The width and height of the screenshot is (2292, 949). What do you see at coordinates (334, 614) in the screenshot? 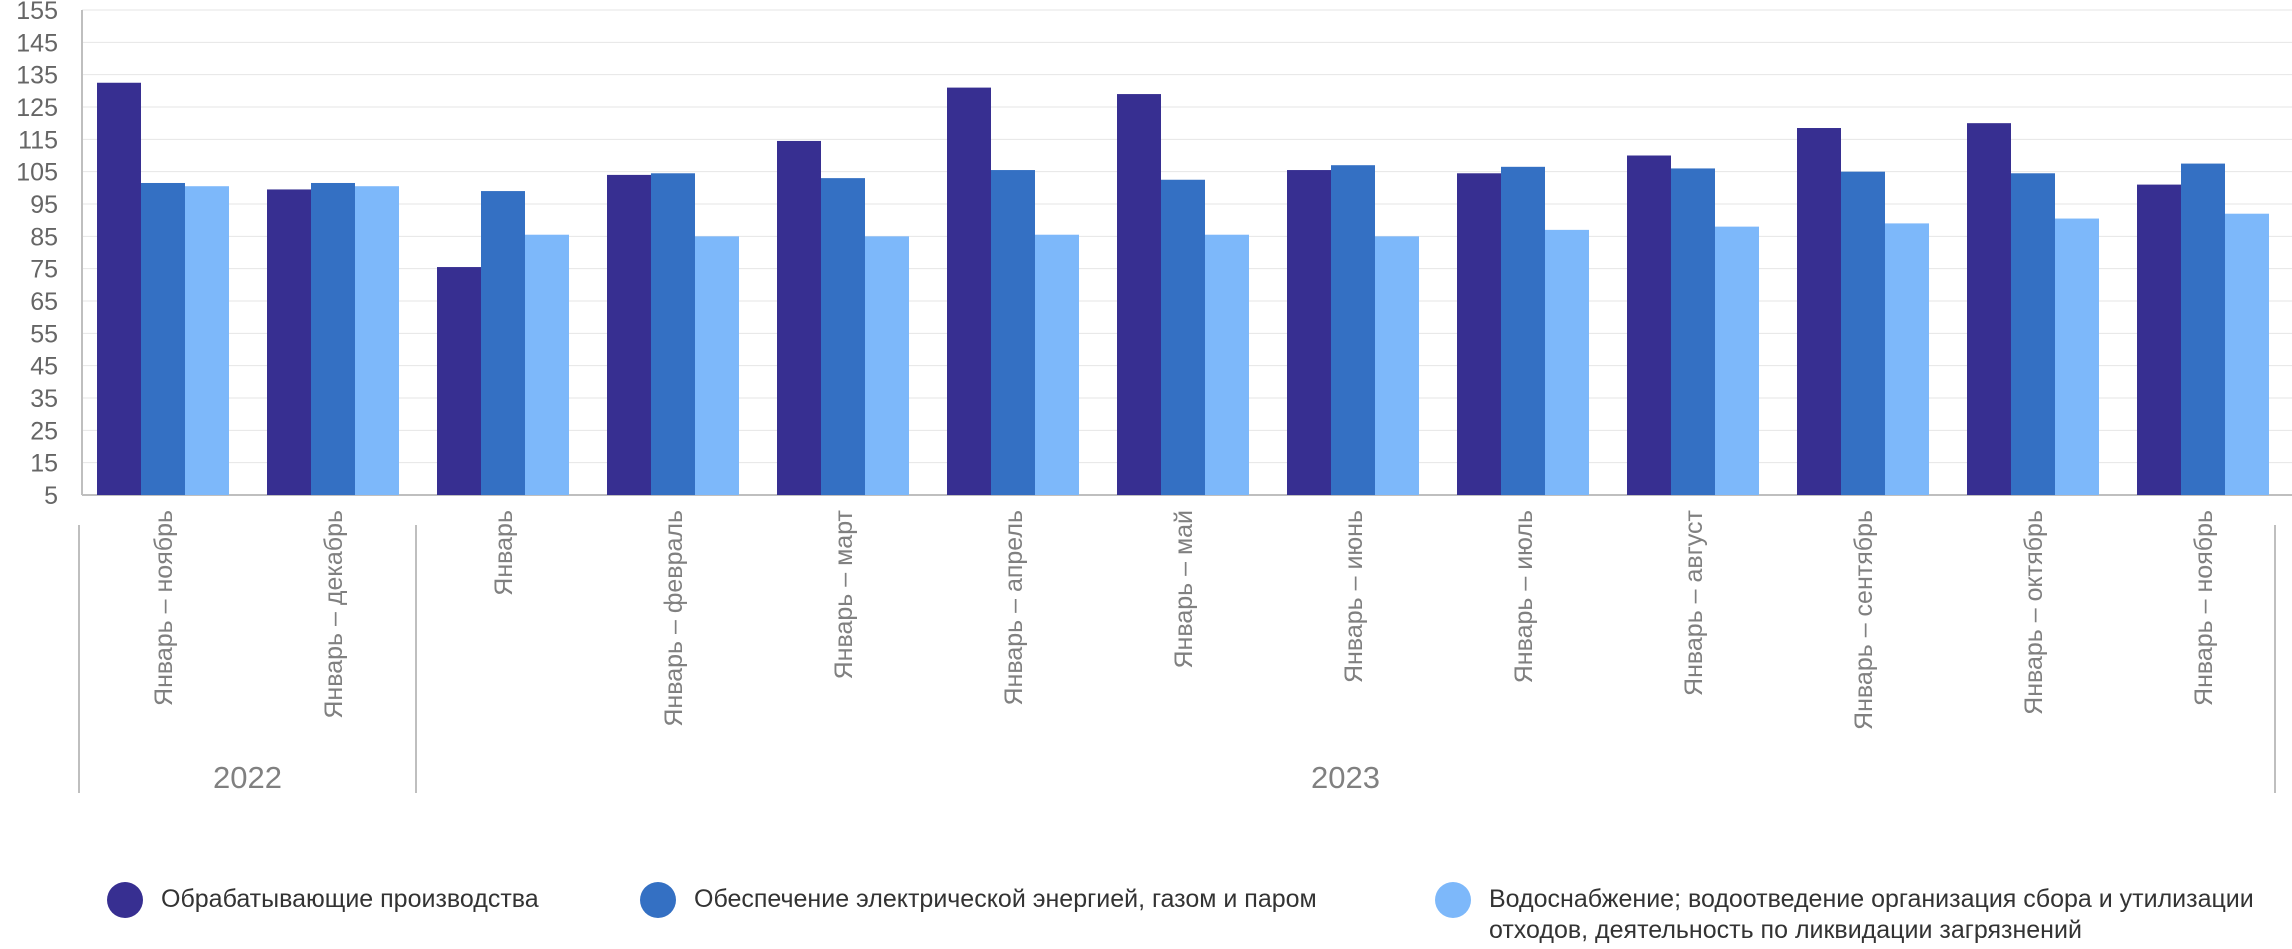
I see `x-category-label: Январь – декабрь` at bounding box center [334, 614].